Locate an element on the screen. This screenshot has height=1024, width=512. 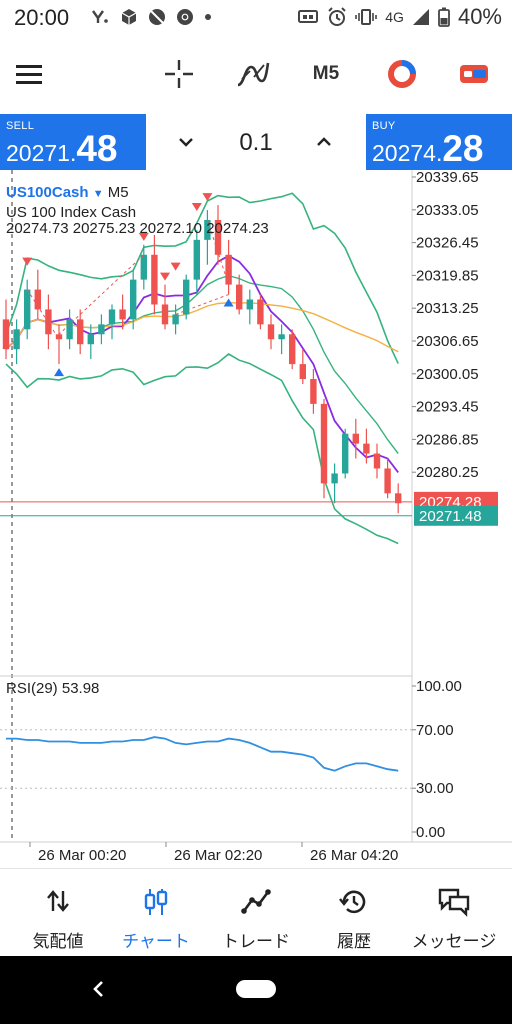
system-back-button is located at coordinates (99, 991).